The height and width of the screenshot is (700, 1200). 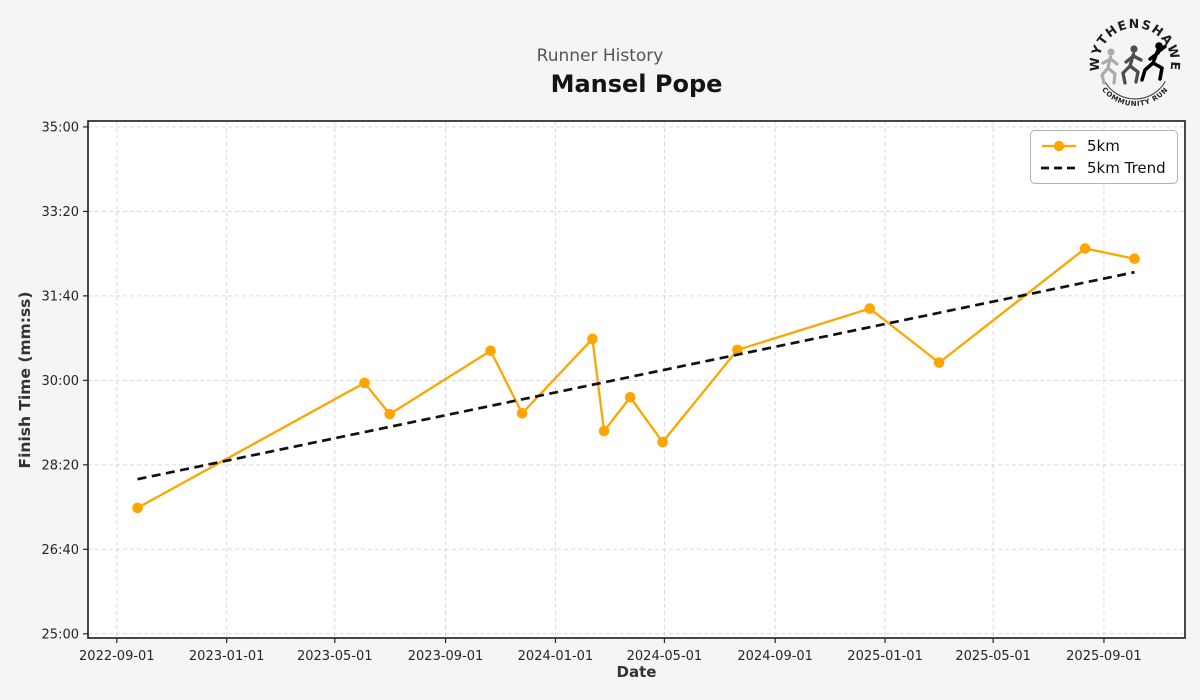 What do you see at coordinates (636, 672) in the screenshot?
I see `x-axis-label: Date` at bounding box center [636, 672].